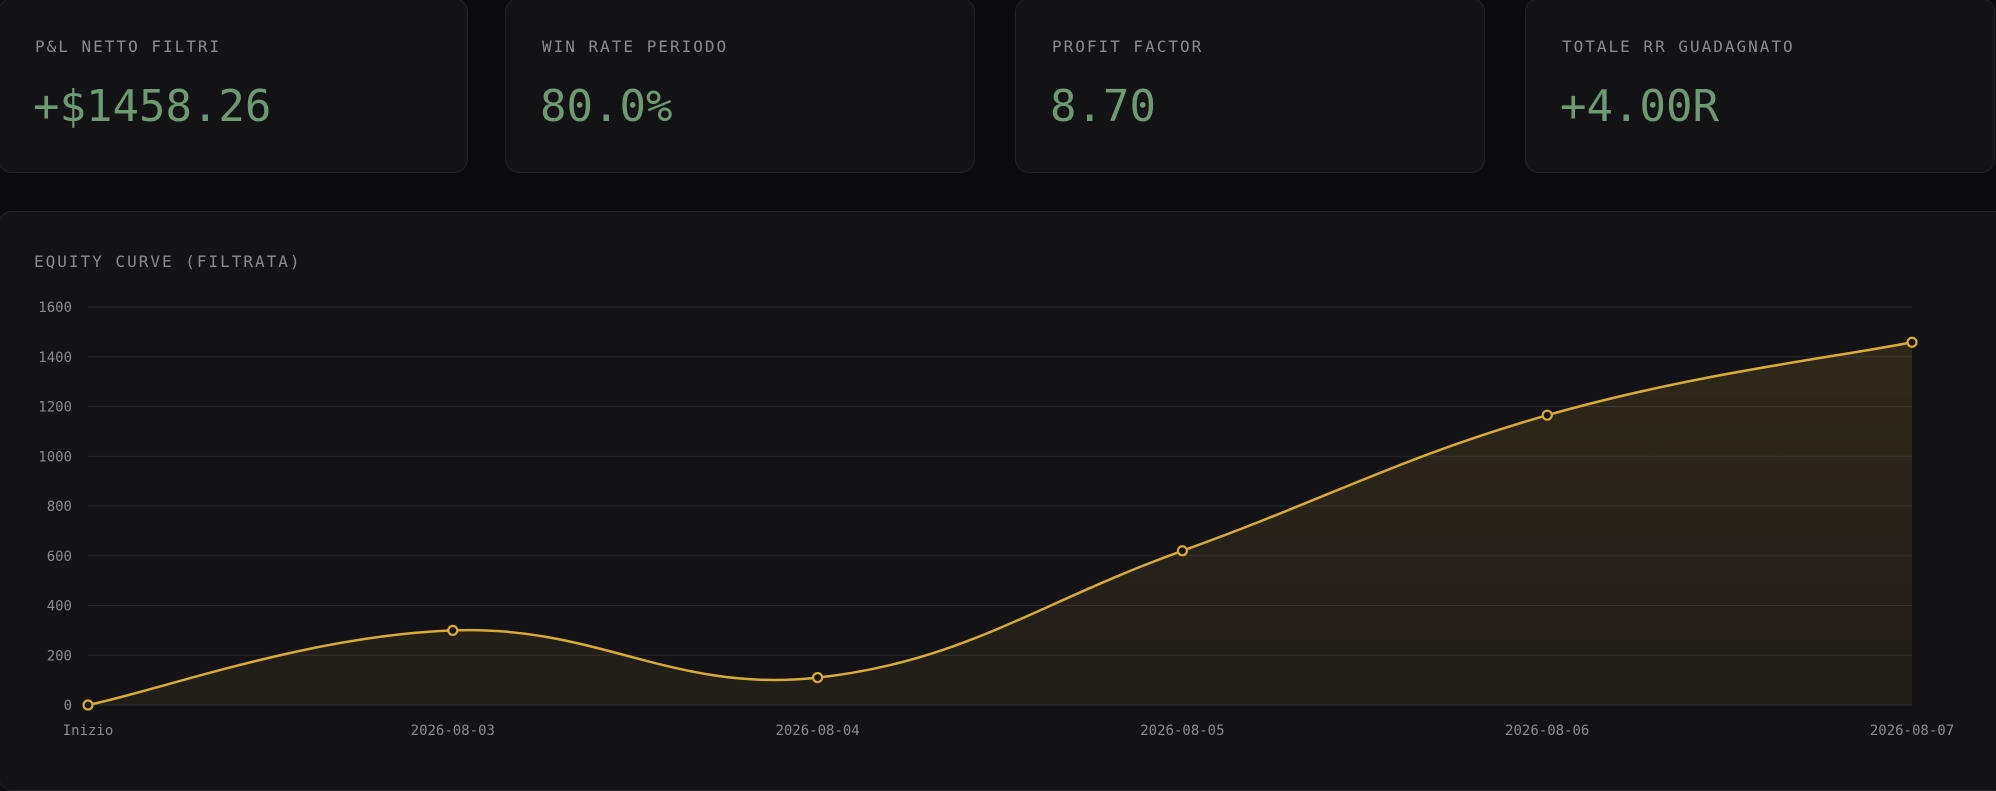 The width and height of the screenshot is (1996, 791). What do you see at coordinates (1182, 731) in the screenshot?
I see `x-tick-label: 2026-08-05` at bounding box center [1182, 731].